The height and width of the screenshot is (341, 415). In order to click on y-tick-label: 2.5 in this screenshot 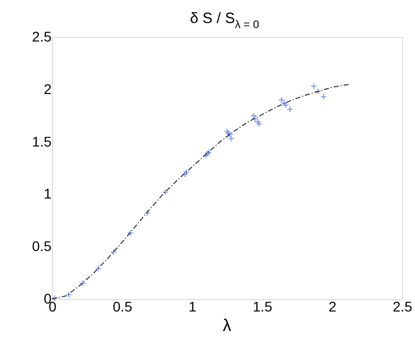, I will do `click(42, 36)`.